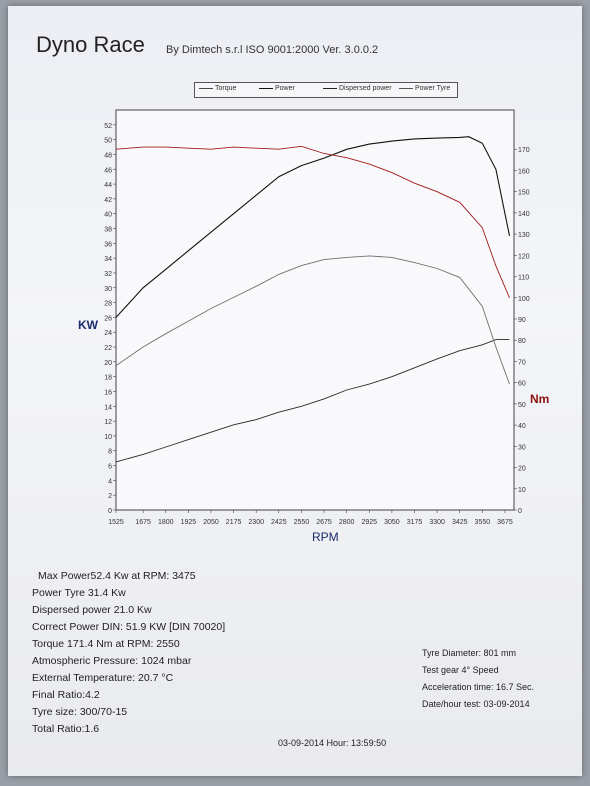 The image size is (590, 786). What do you see at coordinates (277, 88) in the screenshot?
I see `legend-item-power: Power` at bounding box center [277, 88].